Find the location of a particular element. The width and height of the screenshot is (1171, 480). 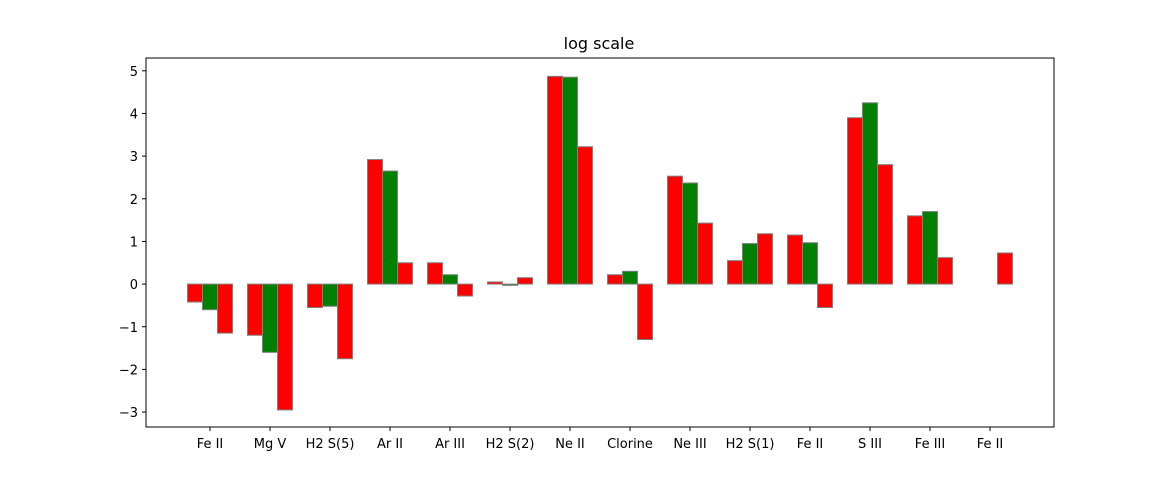

bar-s2-clorine is located at coordinates (630, 277).